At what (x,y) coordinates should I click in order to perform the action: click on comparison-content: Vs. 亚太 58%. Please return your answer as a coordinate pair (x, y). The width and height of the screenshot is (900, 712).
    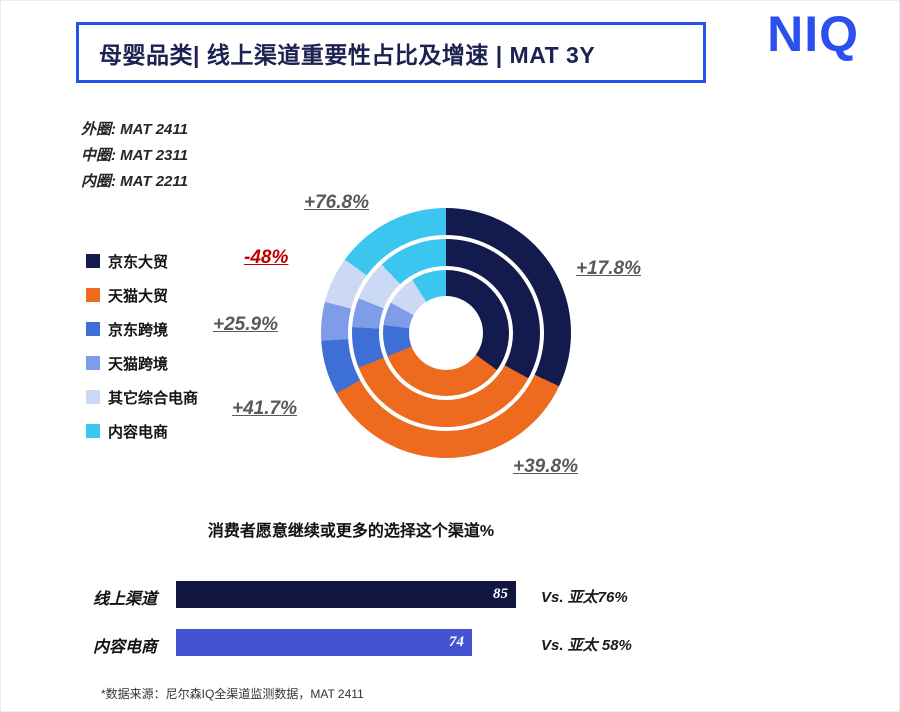
    Looking at the image, I should click on (586, 645).